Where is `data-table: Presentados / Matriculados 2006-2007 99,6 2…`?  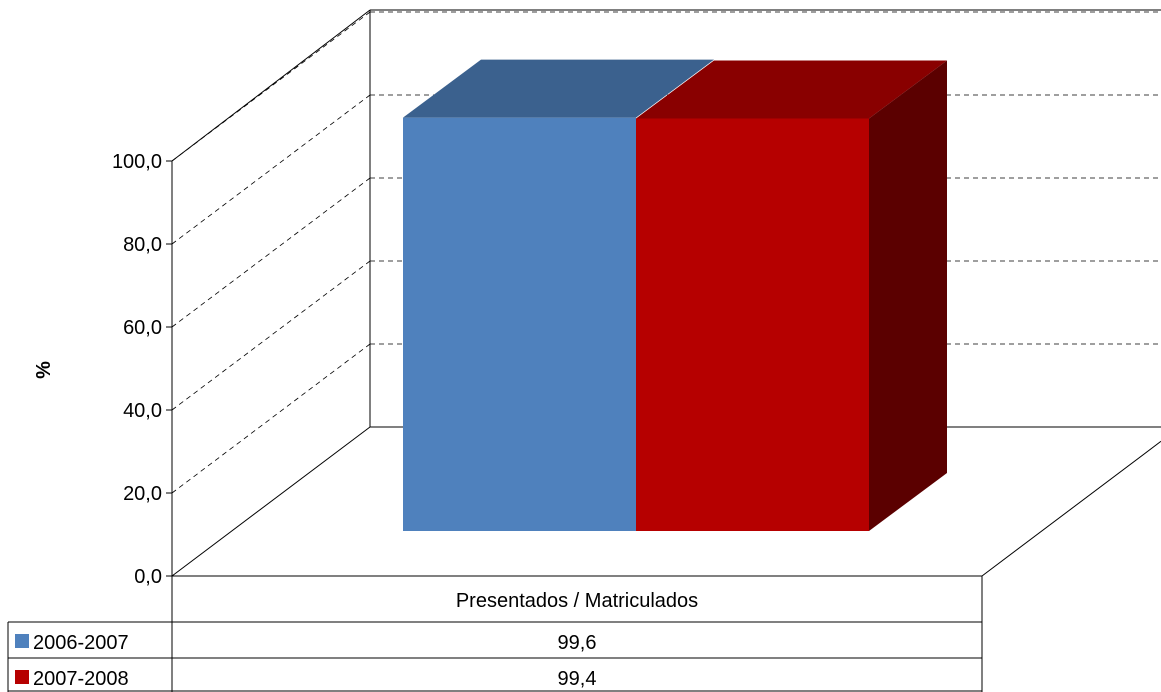 data-table: Presentados / Matriculados 2006-2007 99,6 2… is located at coordinates (495, 634).